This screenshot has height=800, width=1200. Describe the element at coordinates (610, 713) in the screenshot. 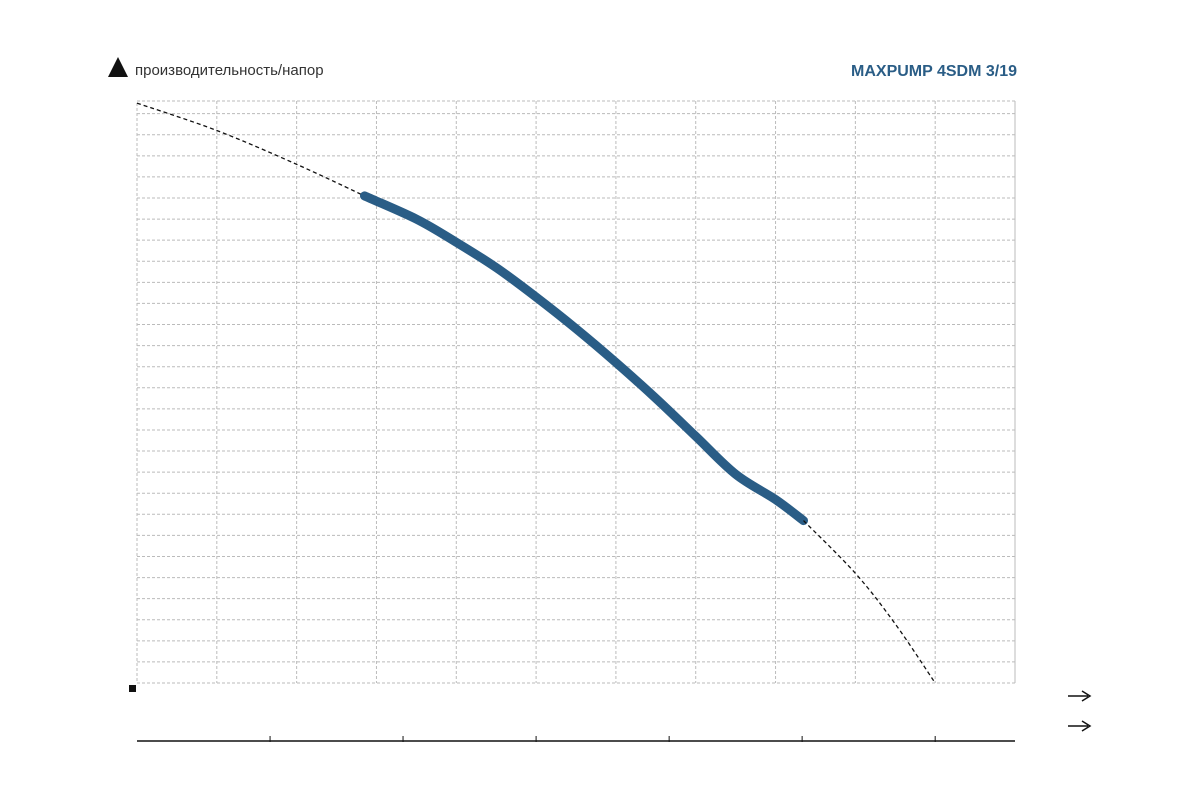

I see `axes` at that location.